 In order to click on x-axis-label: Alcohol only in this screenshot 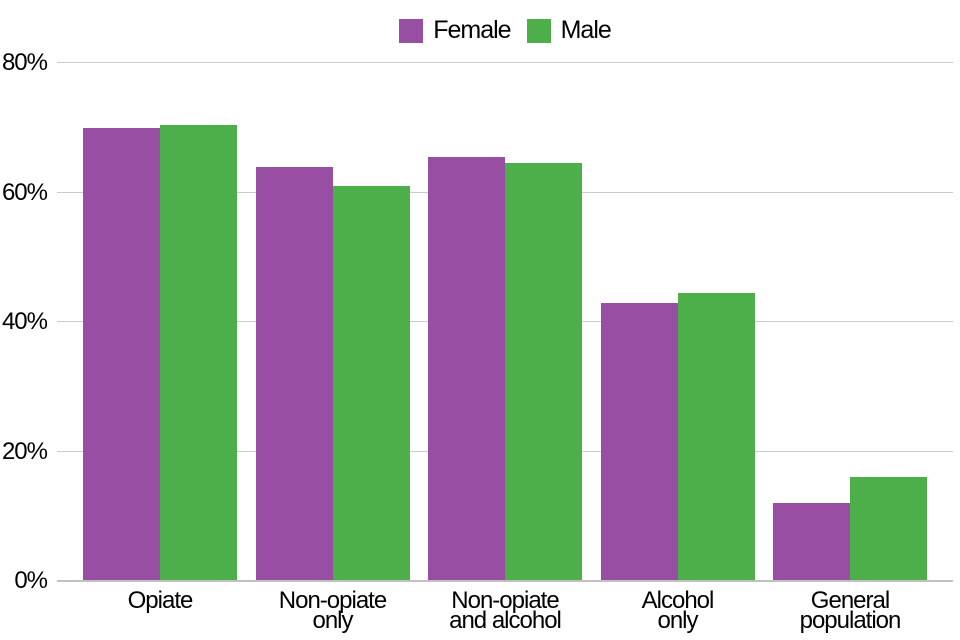, I will do `click(678, 610)`.